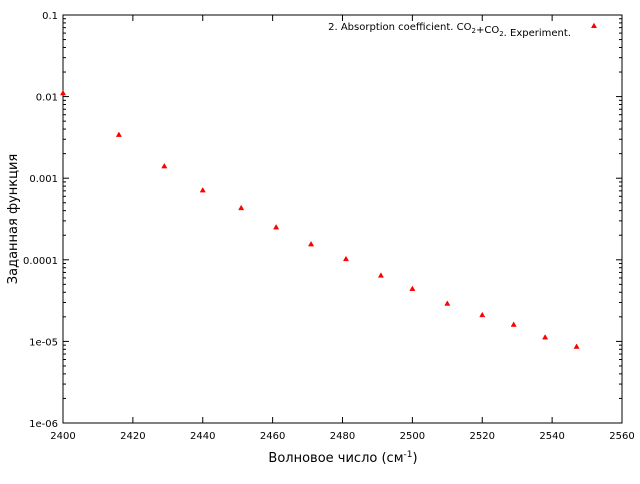  What do you see at coordinates (482, 436) in the screenshot?
I see `x-tick-label: 2520` at bounding box center [482, 436].